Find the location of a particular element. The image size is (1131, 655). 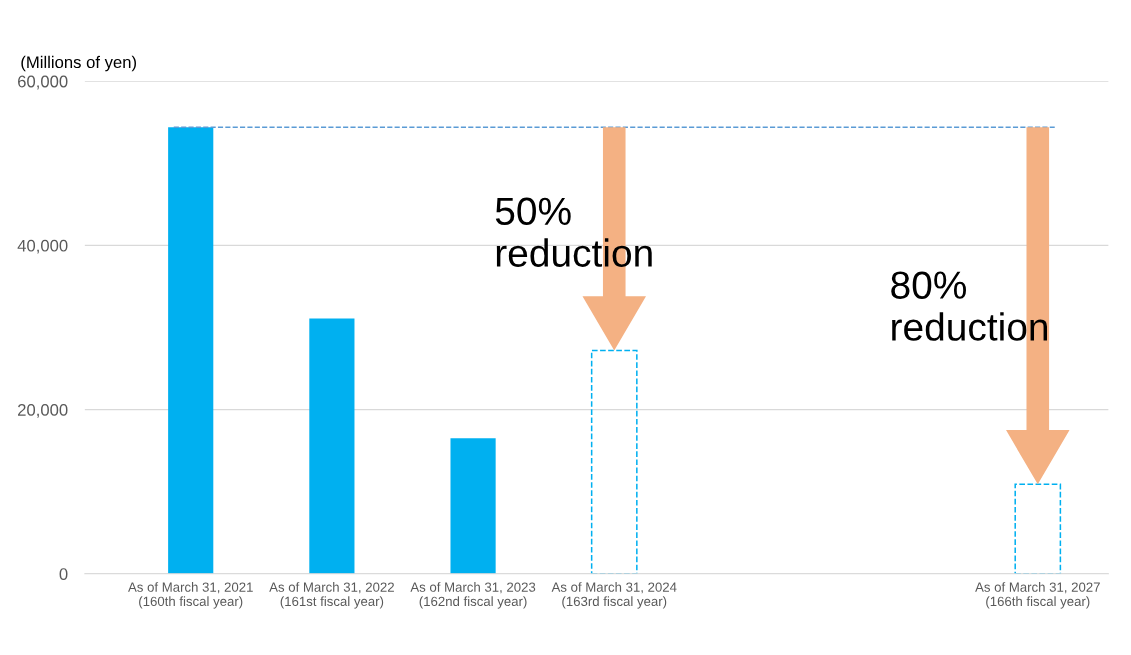

y-axis-title: (Millions of yen) is located at coordinates (79, 63).